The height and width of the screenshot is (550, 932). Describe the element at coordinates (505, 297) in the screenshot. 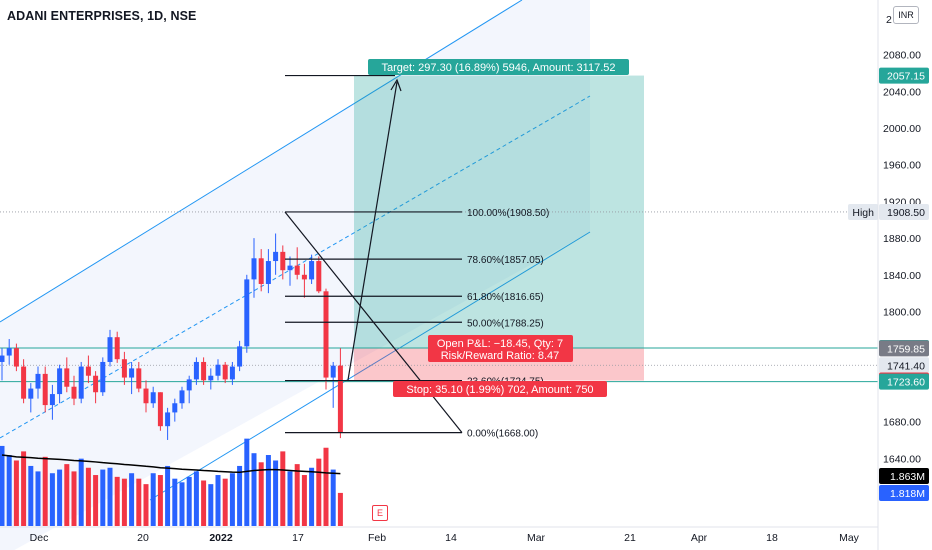

I see `fib-level-label: 61.80%(1816.65)` at that location.